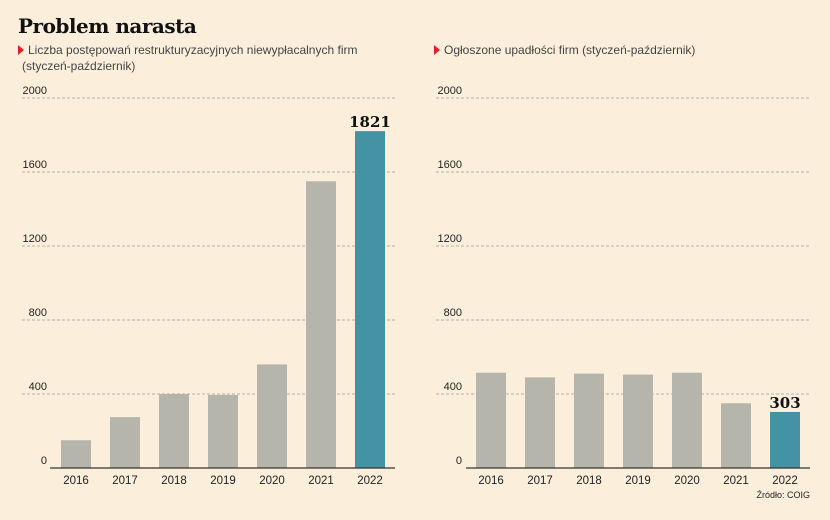 The width and height of the screenshot is (830, 520). Describe the element at coordinates (783, 495) in the screenshot. I see `source-note: Źródło: COIG` at that location.